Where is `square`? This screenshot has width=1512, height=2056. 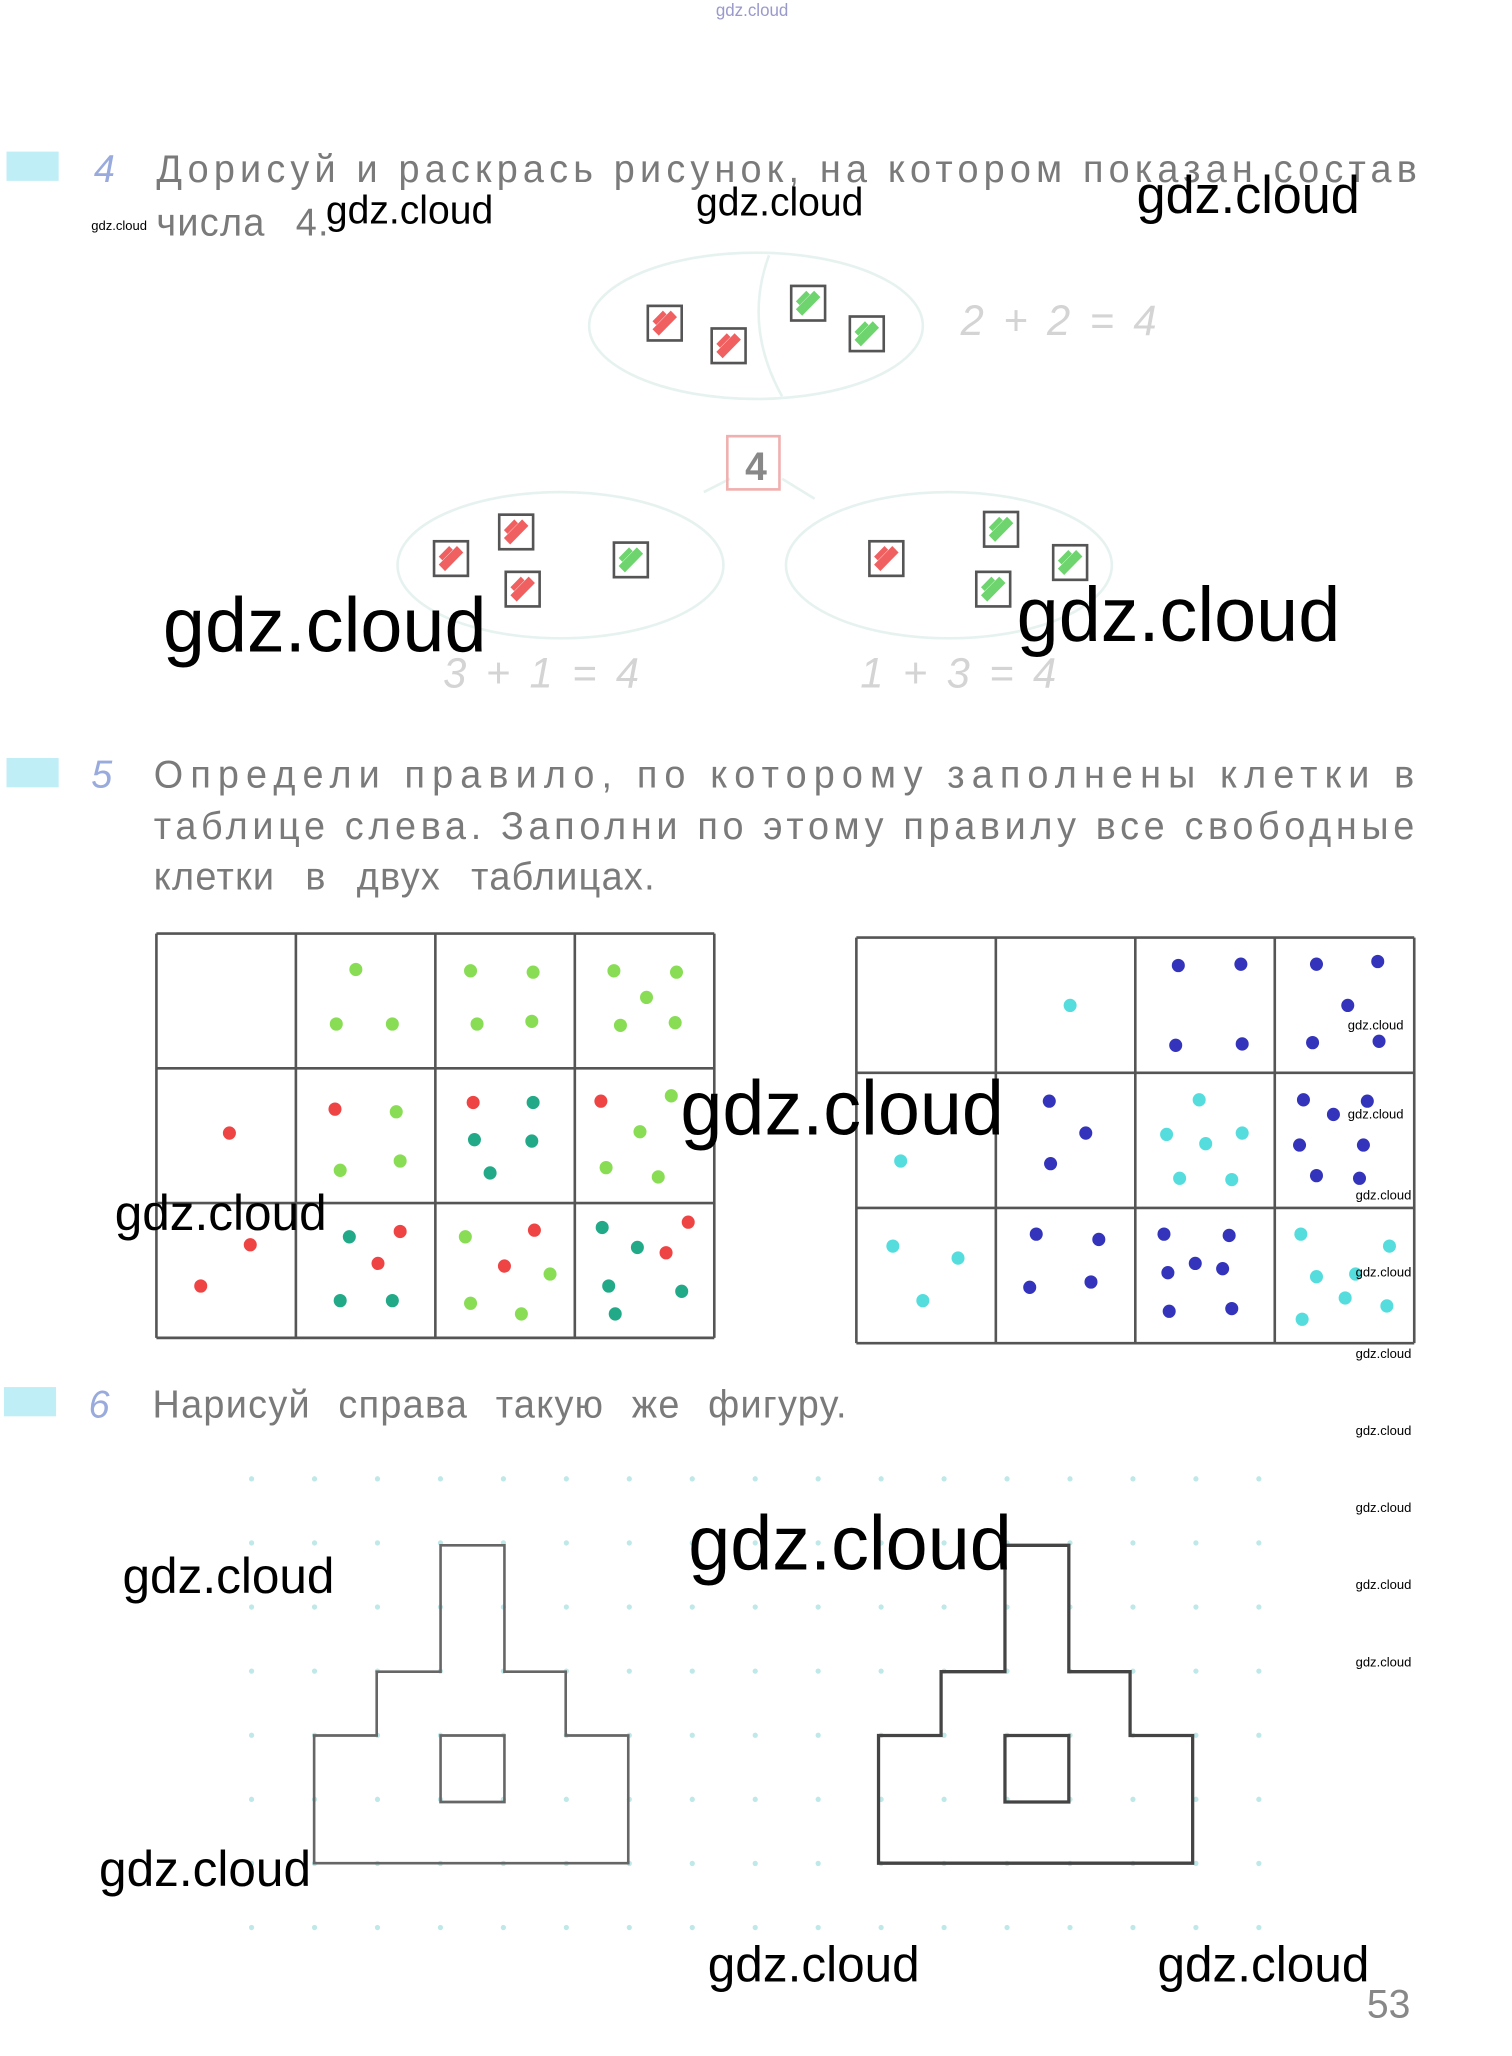
square is located at coordinates (993, 589).